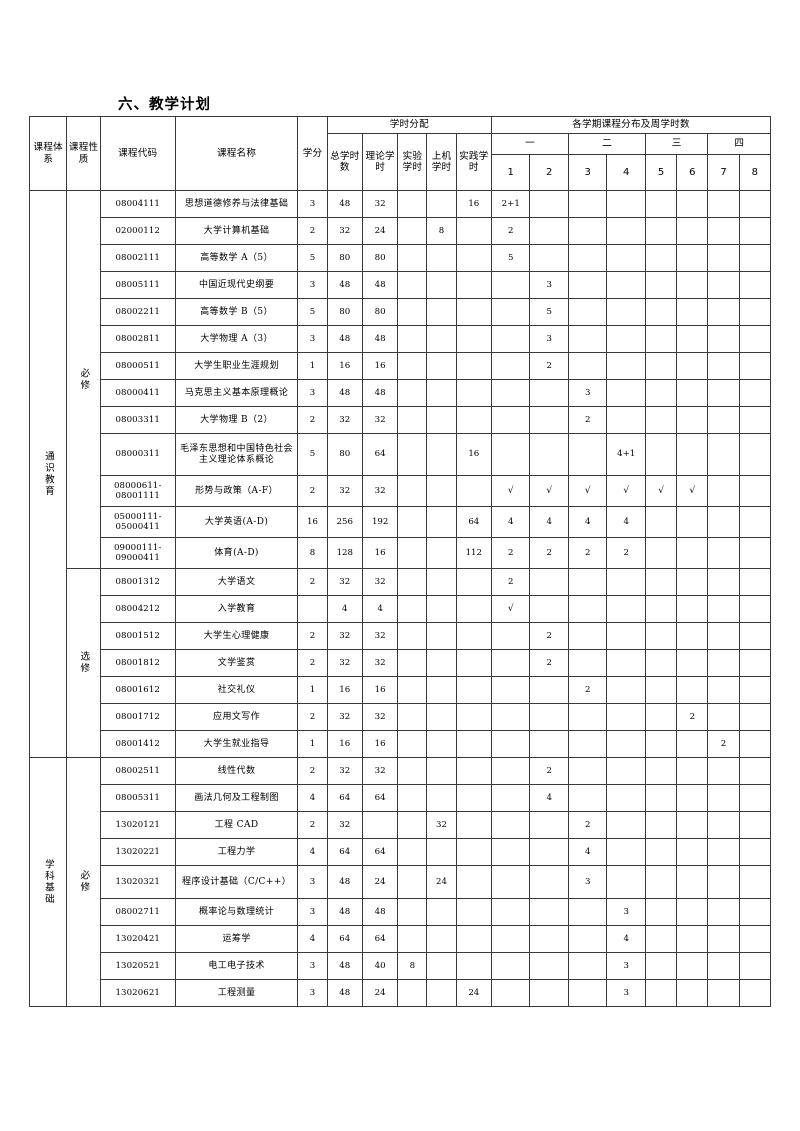 The width and height of the screenshot is (800, 1131). I want to click on th-year-4: 四, so click(739, 144).